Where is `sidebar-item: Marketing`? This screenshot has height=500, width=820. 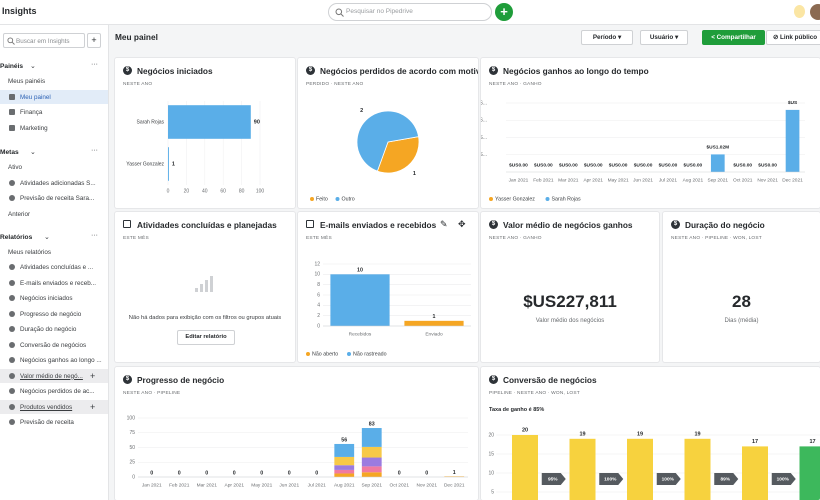 sidebar-item: Marketing is located at coordinates (34, 128).